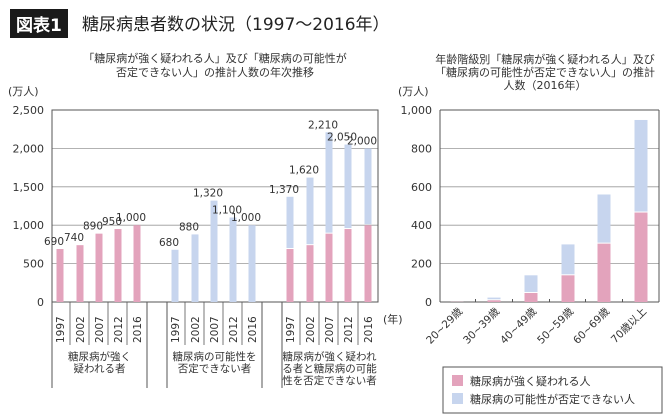 The height and width of the screenshot is (420, 670). Describe the element at coordinates (100, 369) in the screenshot. I see `group-label-line: 疑われる者` at that location.